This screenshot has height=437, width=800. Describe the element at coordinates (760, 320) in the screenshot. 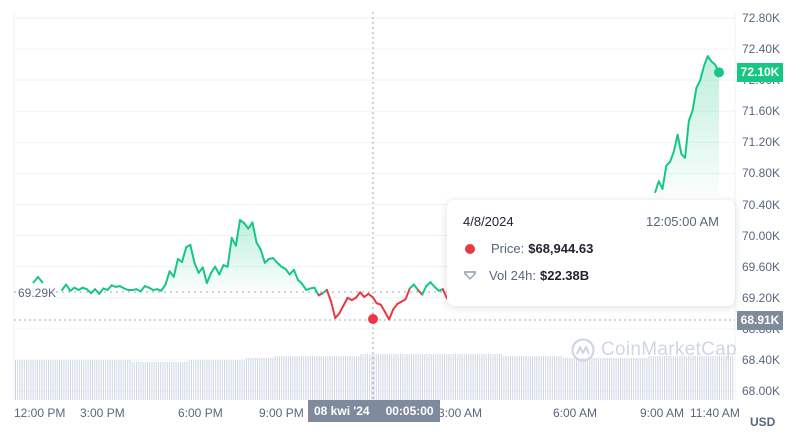

I see `hover-price-badge: 68.91K` at that location.